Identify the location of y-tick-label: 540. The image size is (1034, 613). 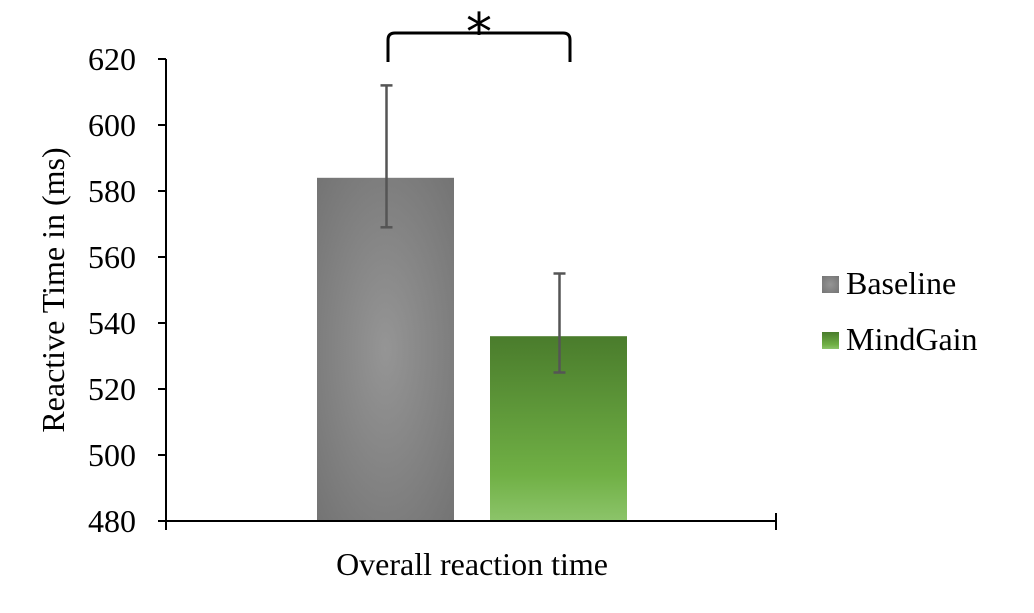
(112, 323).